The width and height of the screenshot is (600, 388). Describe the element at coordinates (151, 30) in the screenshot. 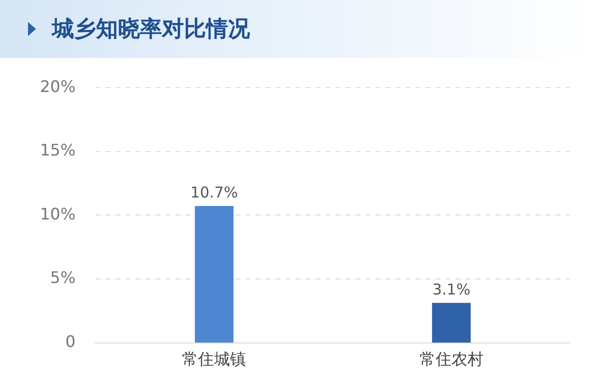

I see `chart-title: 城乡知晓率对比情况` at that location.